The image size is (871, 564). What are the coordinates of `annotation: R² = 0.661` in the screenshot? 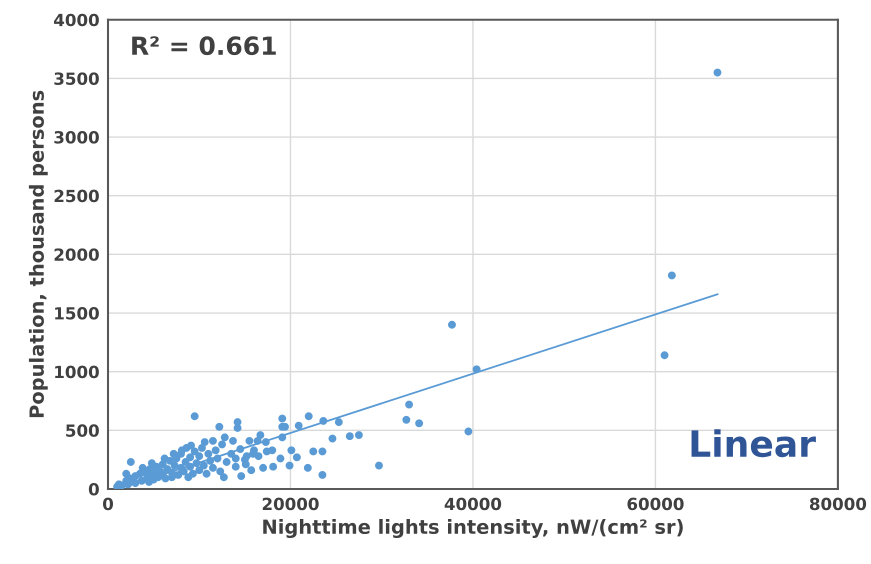 It's located at (204, 46).